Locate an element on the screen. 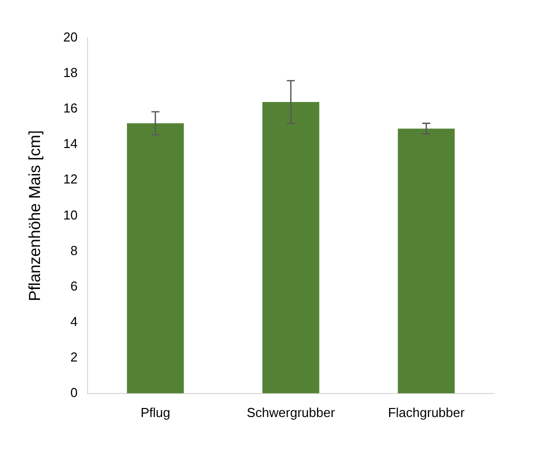 This screenshot has width=542, height=451. y-tick-label: 16 is located at coordinates (70, 108).